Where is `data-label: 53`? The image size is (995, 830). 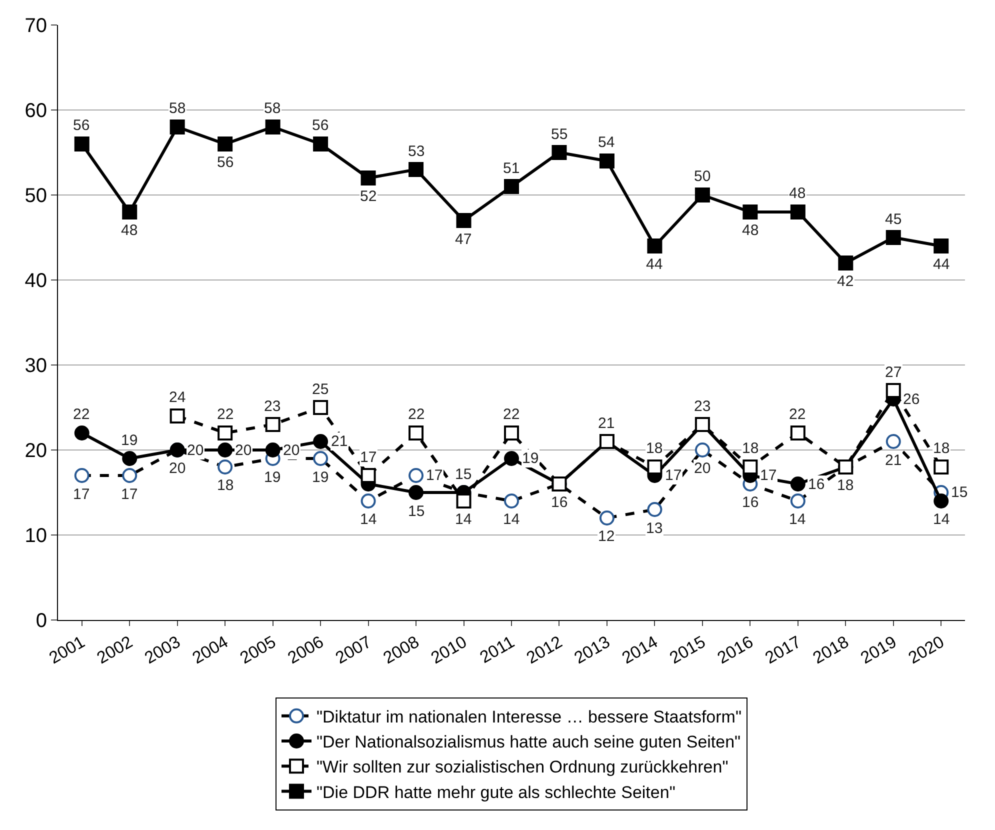
data-label: 53 is located at coordinates (416, 151).